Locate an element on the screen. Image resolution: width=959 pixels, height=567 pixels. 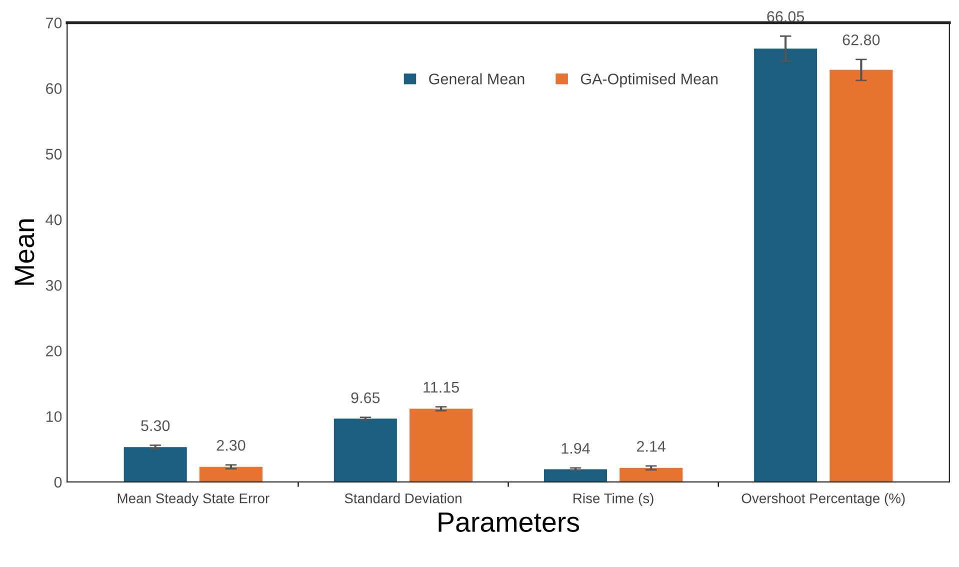
data-label: 11.15 is located at coordinates (441, 387).